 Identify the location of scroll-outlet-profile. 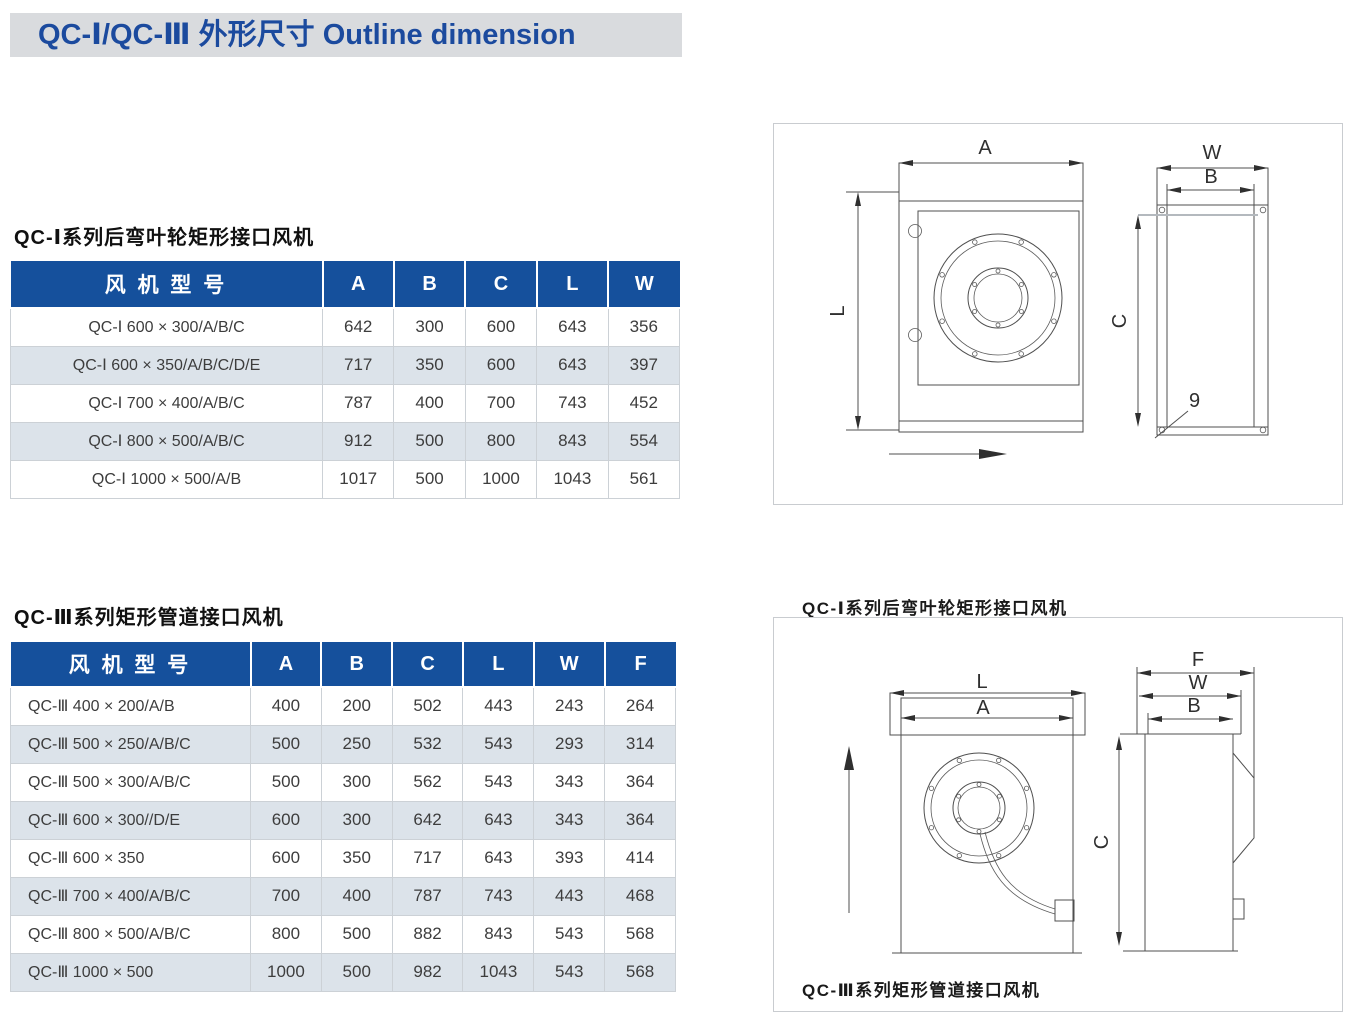
(1243, 808).